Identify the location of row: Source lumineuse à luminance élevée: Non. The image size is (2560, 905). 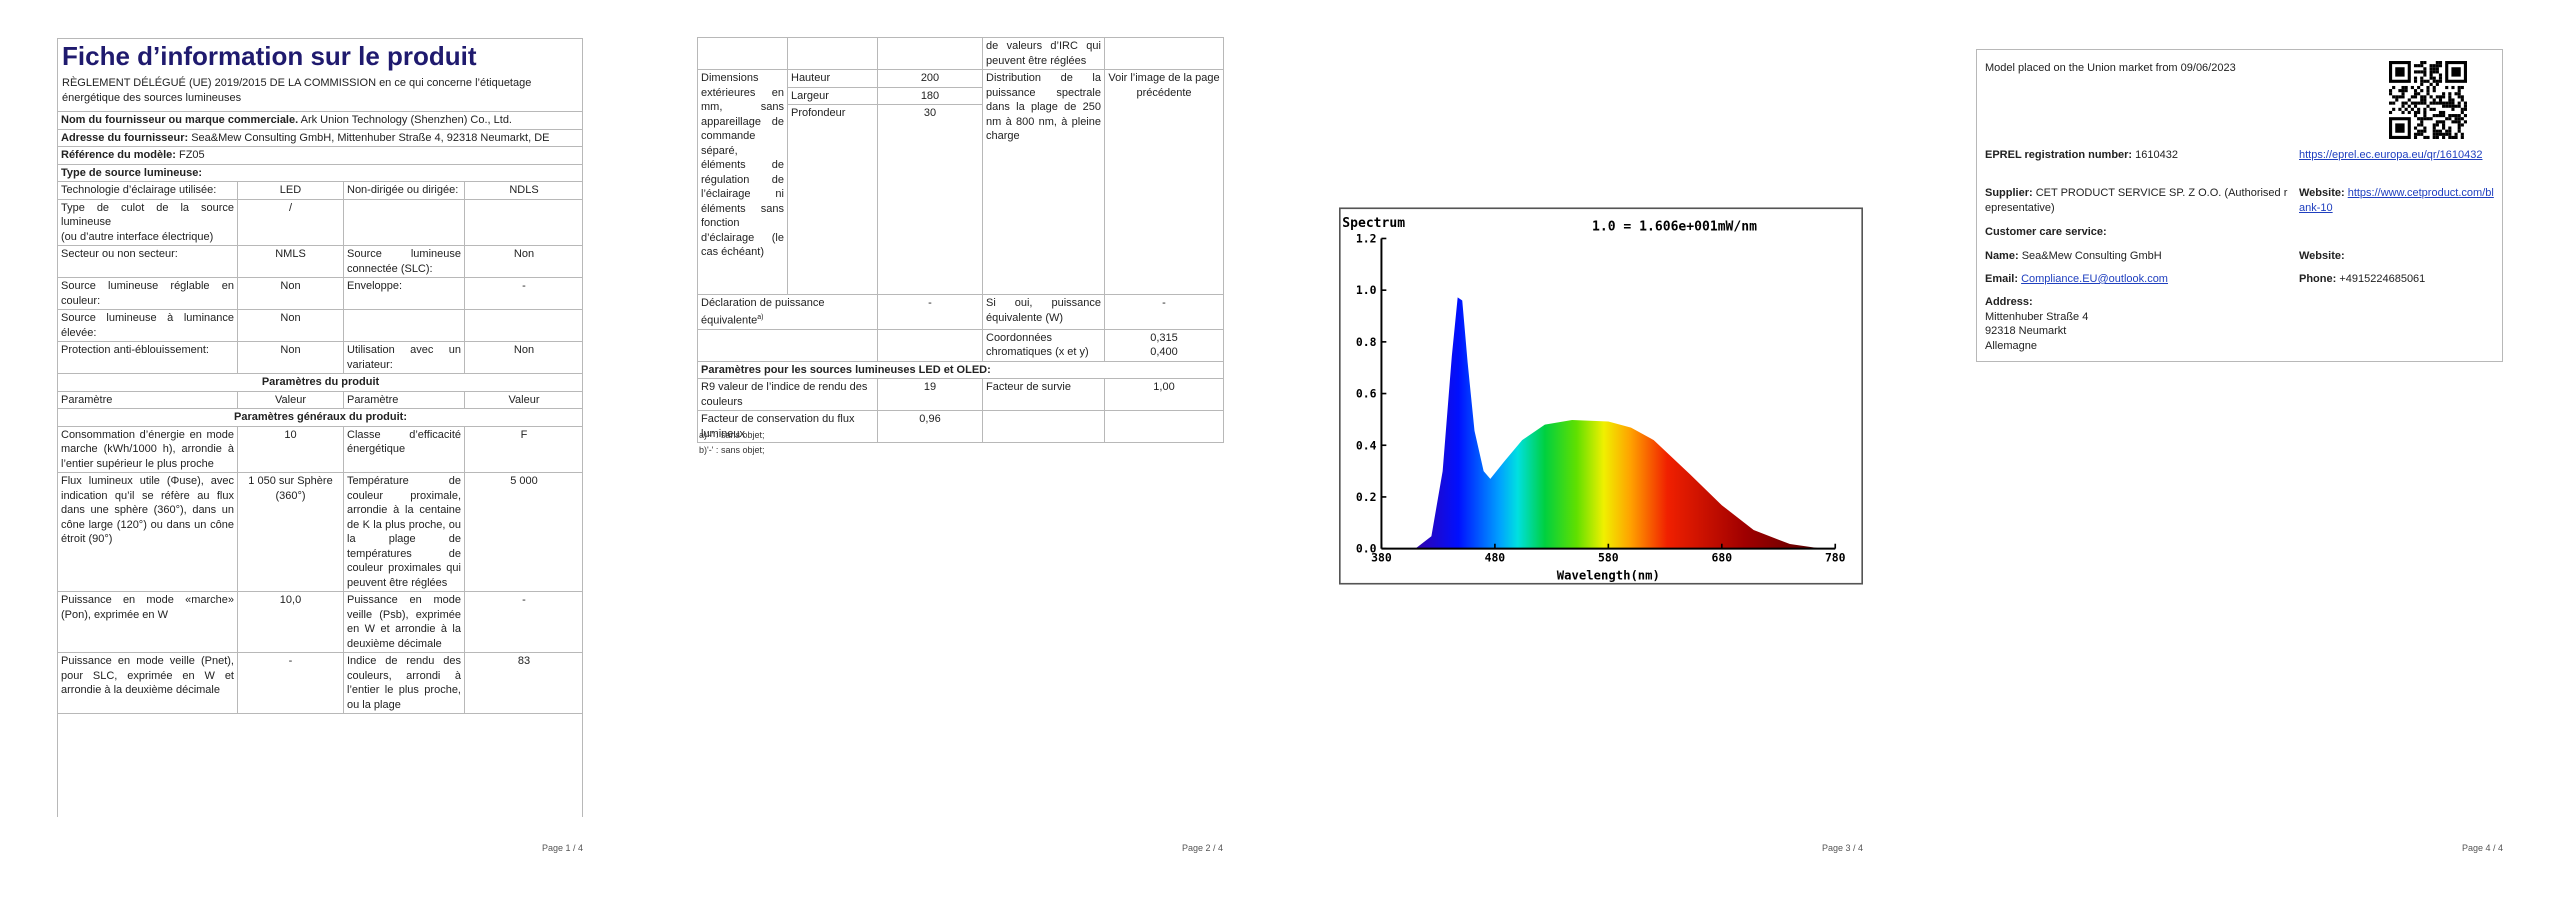
(320, 325).